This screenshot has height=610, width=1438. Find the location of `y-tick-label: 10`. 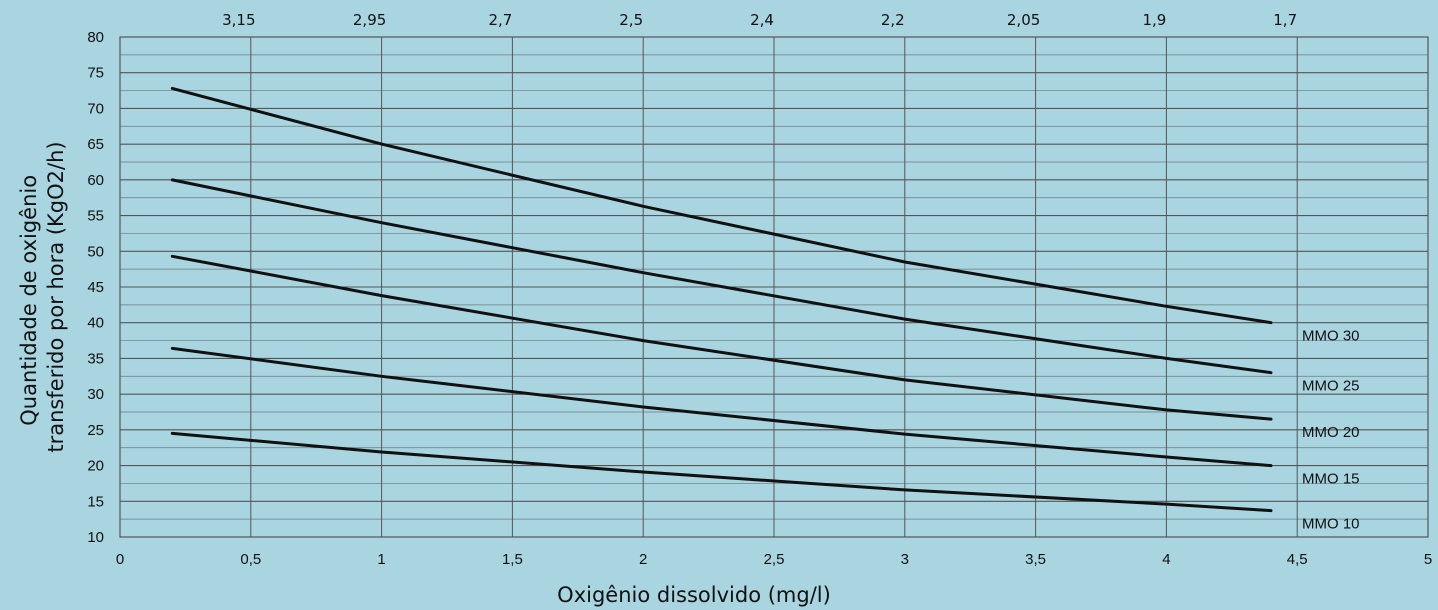

y-tick-label: 10 is located at coordinates (95, 537).